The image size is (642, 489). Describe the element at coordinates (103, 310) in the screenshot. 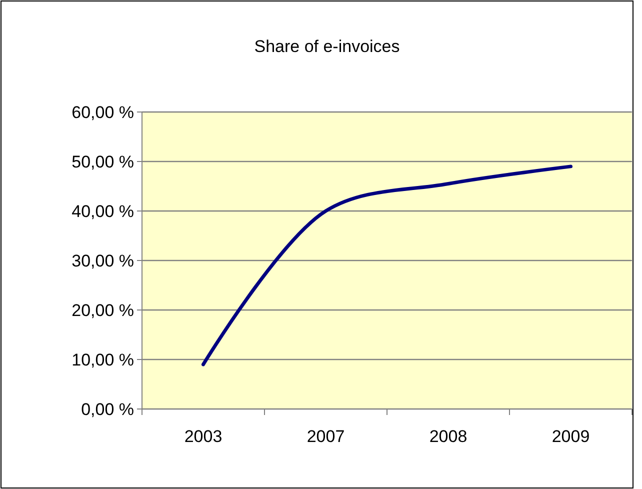

I see `y-tick-label: 20,00 %` at that location.